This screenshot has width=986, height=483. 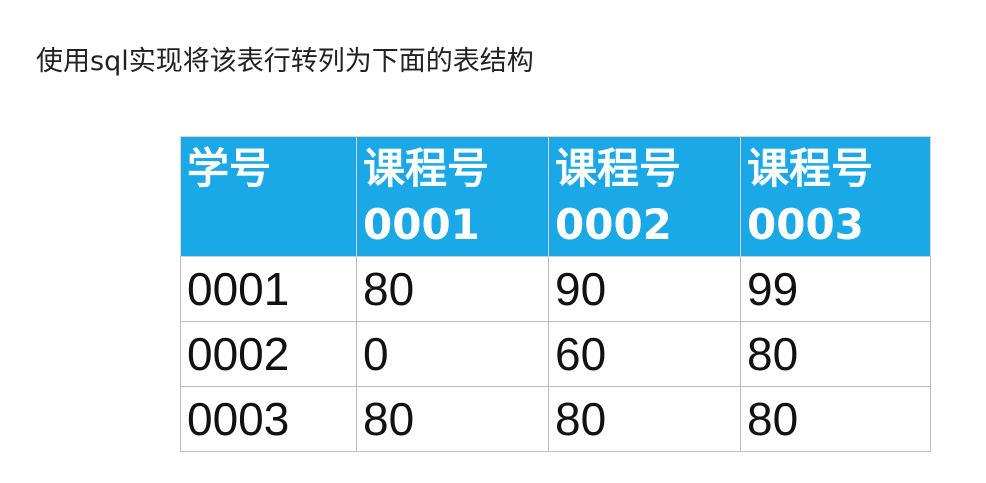 I want to click on table-cell: 0003, so click(x=268, y=419).